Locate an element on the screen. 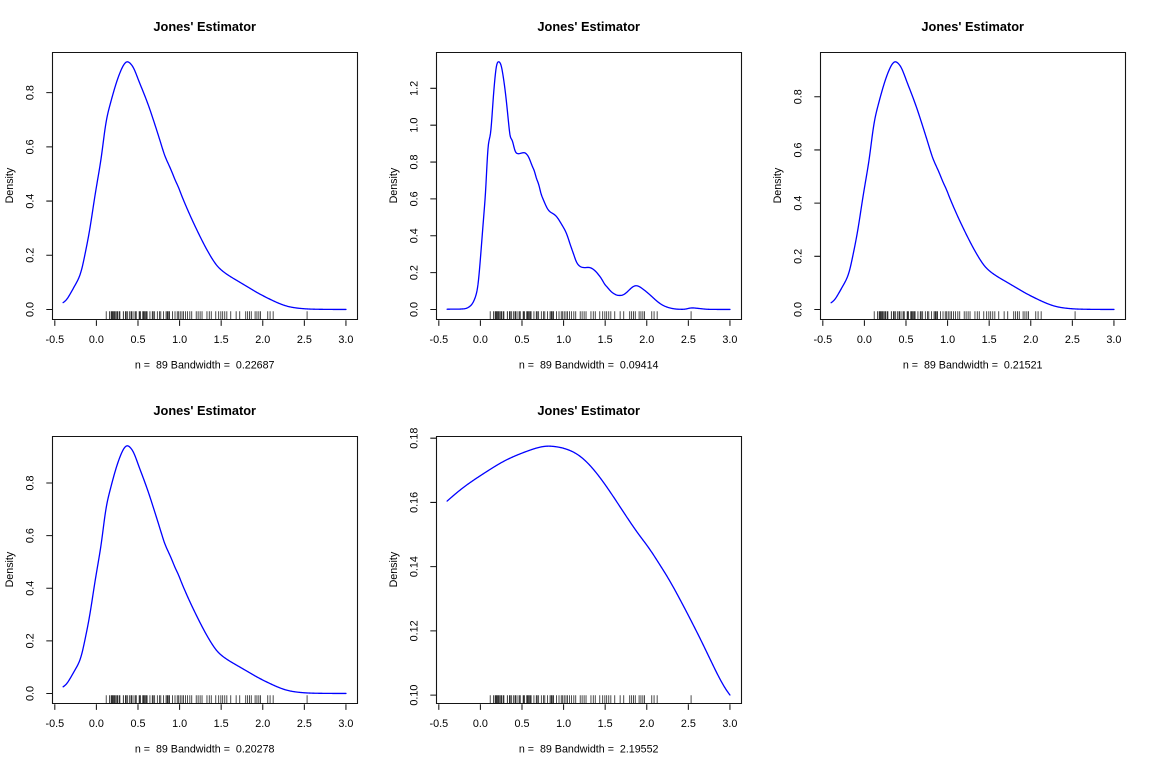 This screenshot has width=1152, height=768. svg-text: 0.12 is located at coordinates (414, 630).